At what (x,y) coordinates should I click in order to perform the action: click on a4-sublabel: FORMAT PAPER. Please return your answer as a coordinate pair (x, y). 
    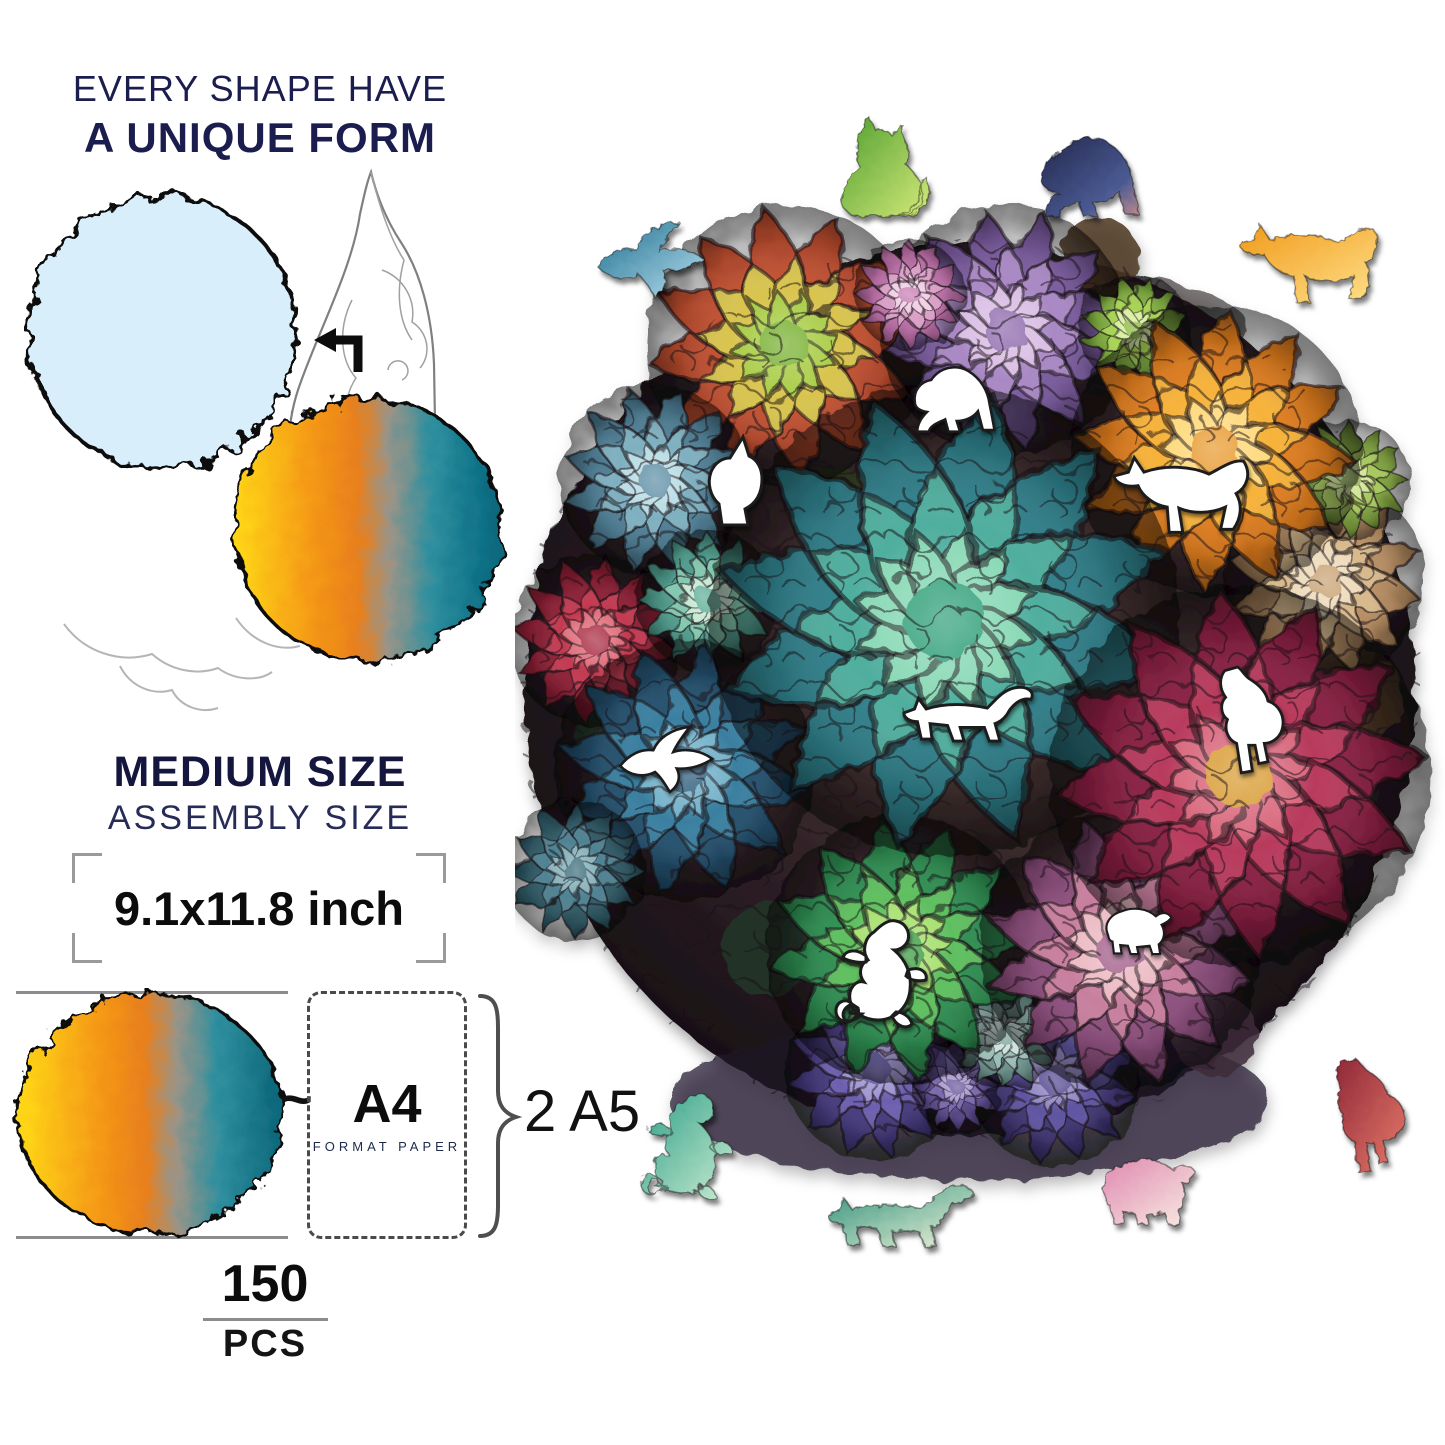
    Looking at the image, I should click on (387, 1146).